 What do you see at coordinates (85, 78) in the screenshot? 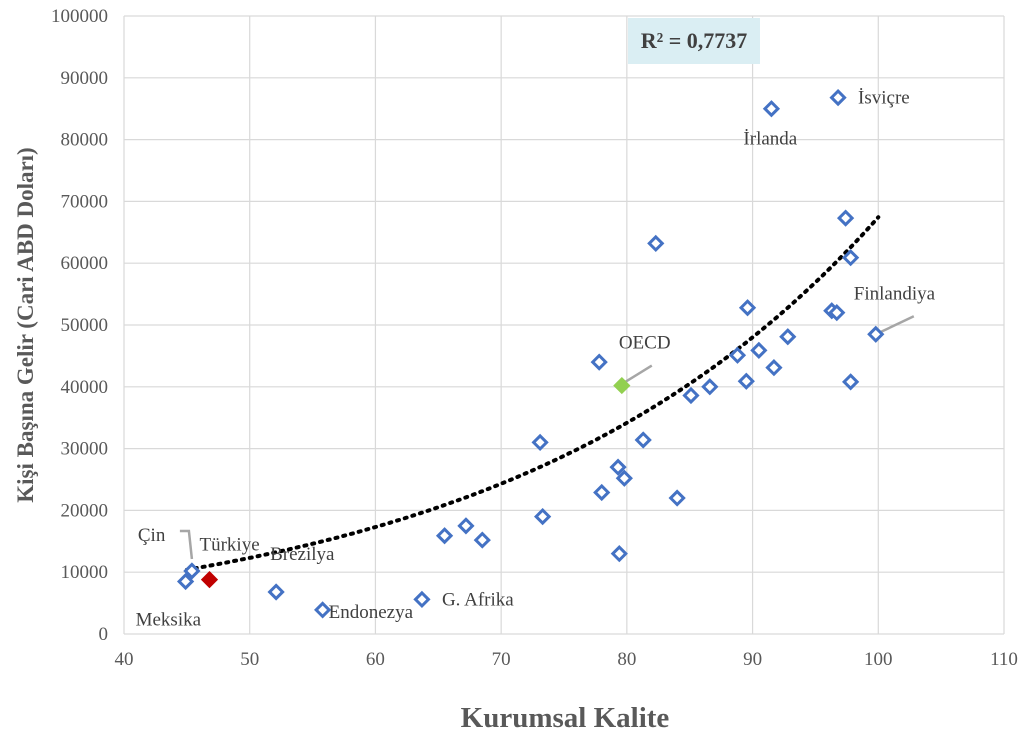
I see `y-tick-label: 90000` at bounding box center [85, 78].